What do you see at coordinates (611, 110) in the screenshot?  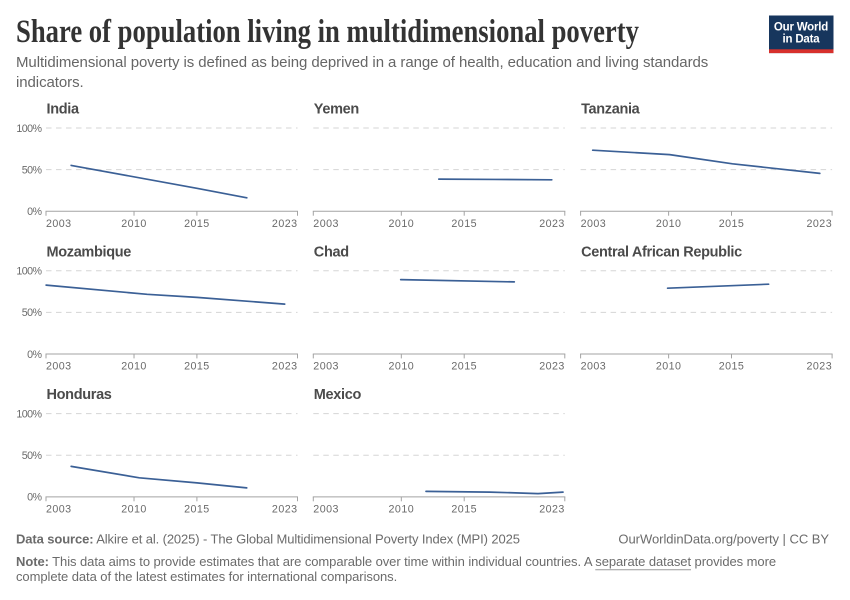 I see `svg-text: Tanzania` at bounding box center [611, 110].